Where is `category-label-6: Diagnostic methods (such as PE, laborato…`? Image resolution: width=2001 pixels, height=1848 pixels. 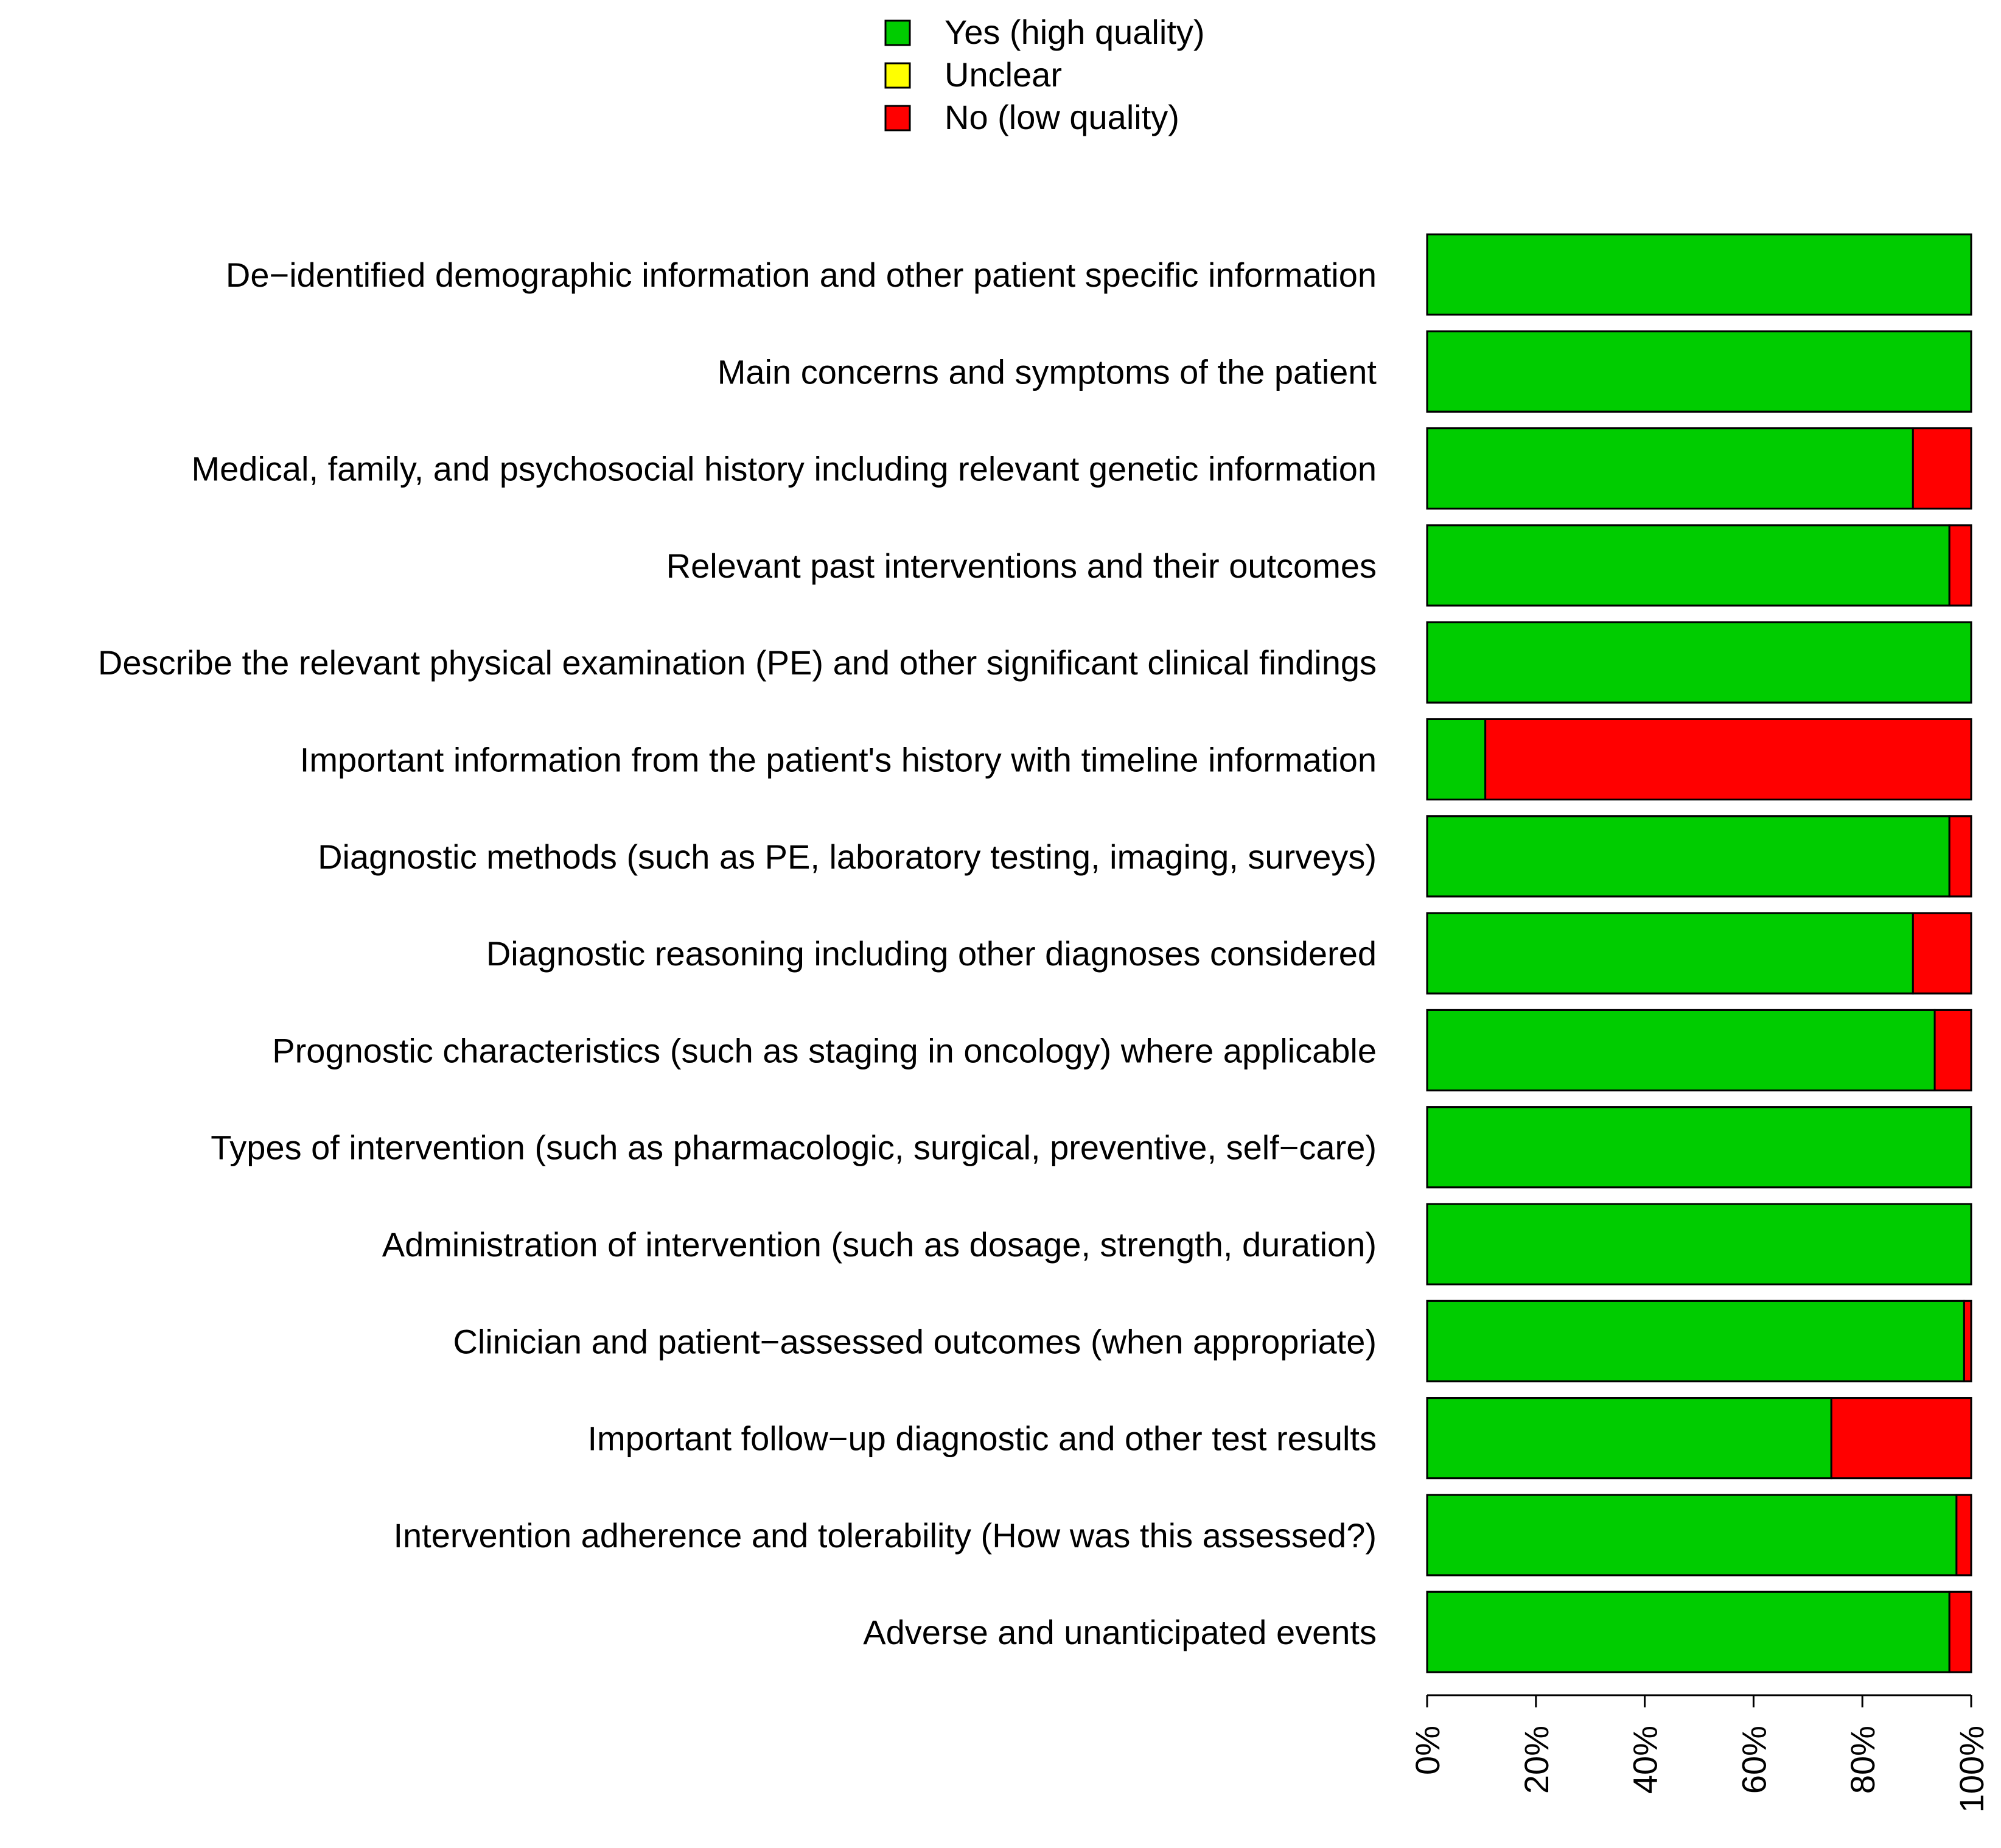
category-label-6: Diagnostic methods (such as PE, laborato… is located at coordinates (848, 857).